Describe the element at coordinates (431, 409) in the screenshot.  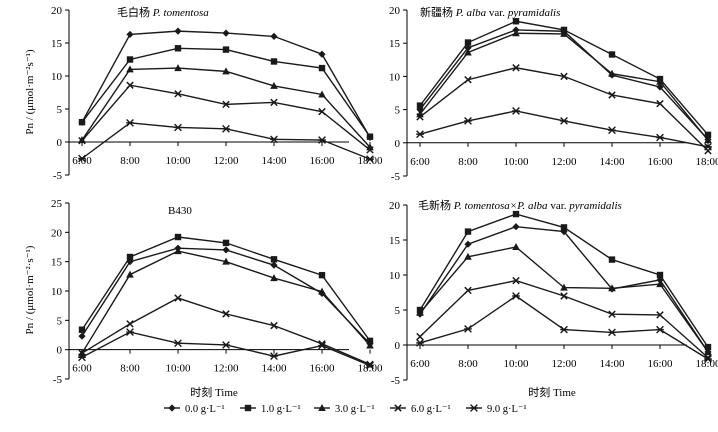
I see `legend-label: 6.0 g·L⁻¹` at that location.